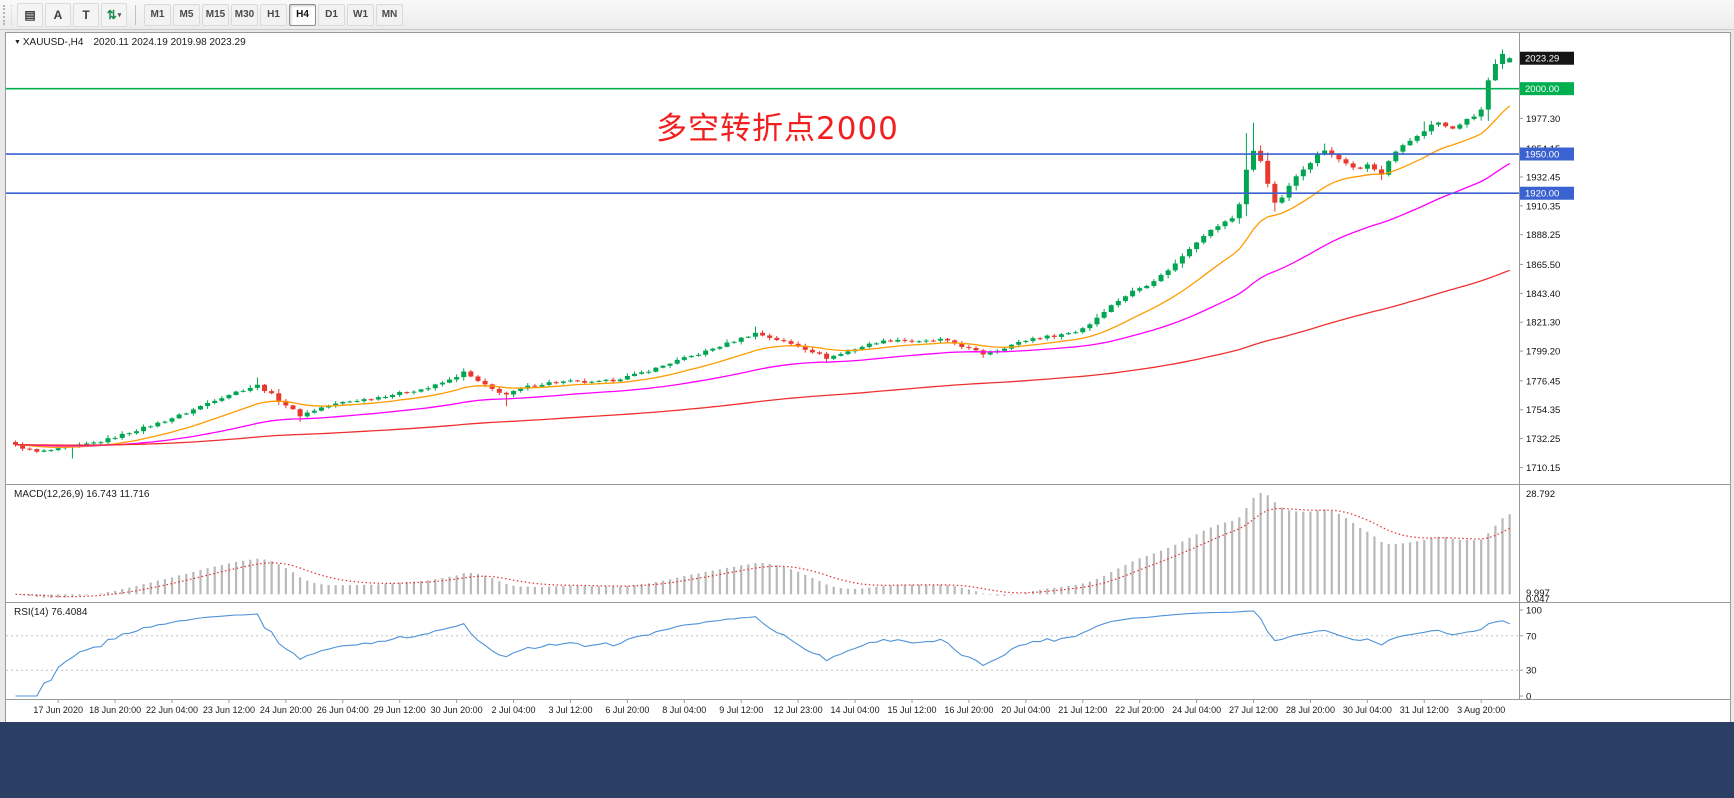 Image resolution: width=1734 pixels, height=798 pixels. Describe the element at coordinates (50, 612) in the screenshot. I see `rsi-label: RSI(14) 76.4084` at that location.